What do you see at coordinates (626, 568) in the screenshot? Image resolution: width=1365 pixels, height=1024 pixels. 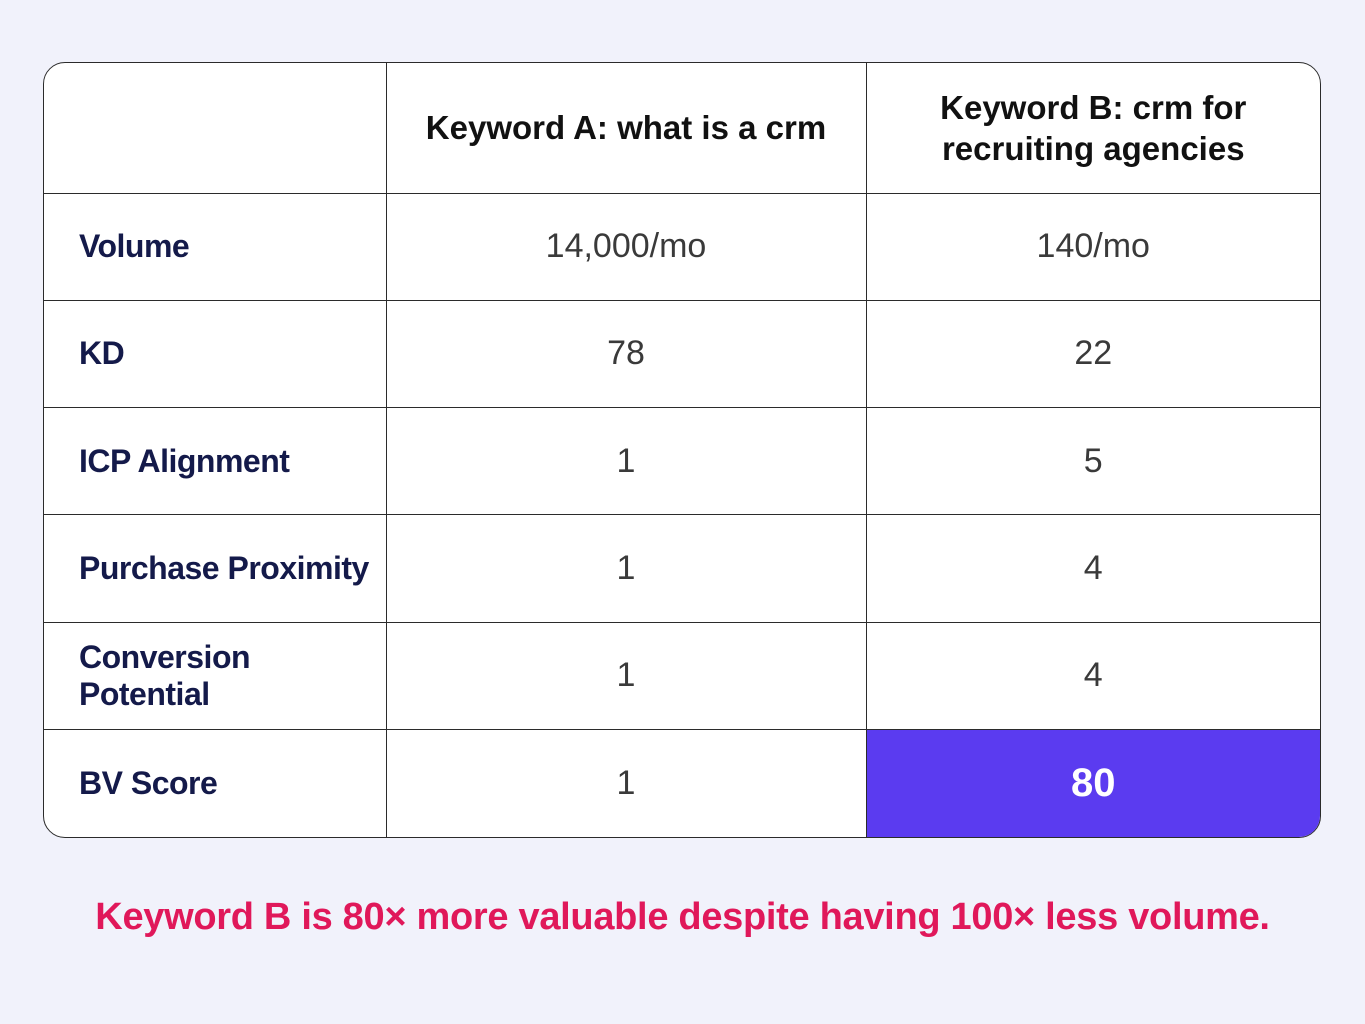 I see `purchase-proximity-keyword-a: 1` at bounding box center [626, 568].